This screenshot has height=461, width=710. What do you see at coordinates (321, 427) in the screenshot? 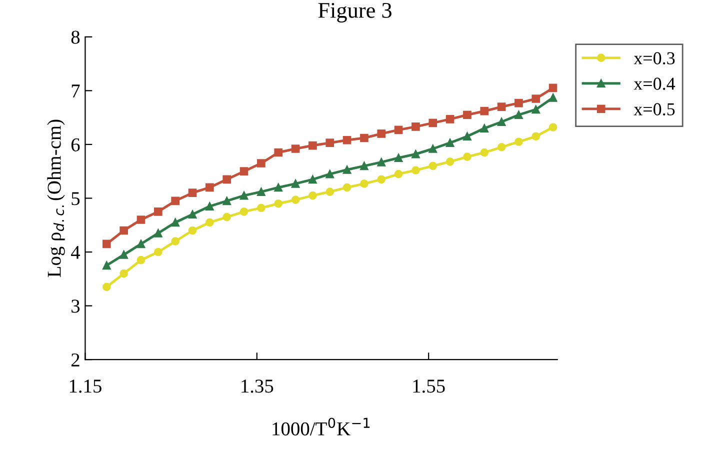
I see `x-axis-title: 1000/T$^{0}$K$^{−1}$` at bounding box center [321, 427].